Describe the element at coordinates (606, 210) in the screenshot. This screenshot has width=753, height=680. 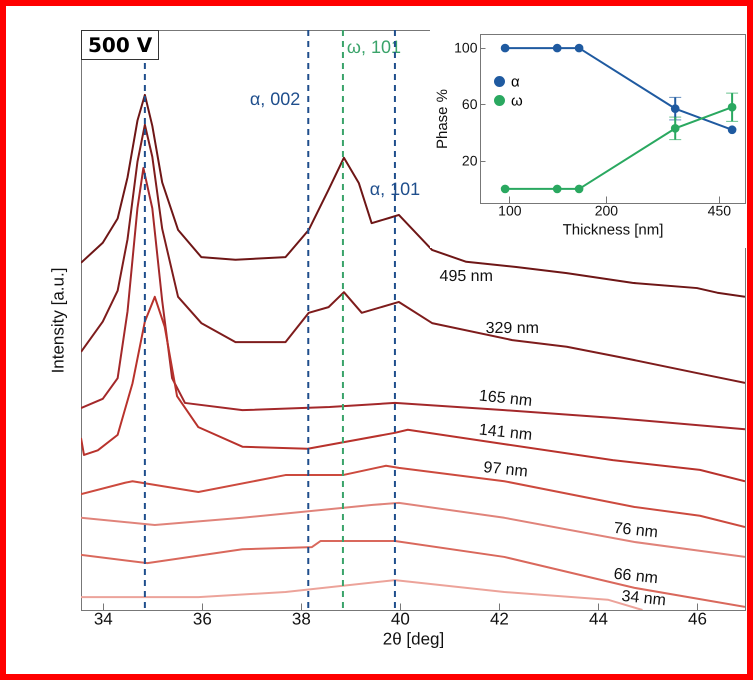
I see `x-tick-label: 200` at that location.